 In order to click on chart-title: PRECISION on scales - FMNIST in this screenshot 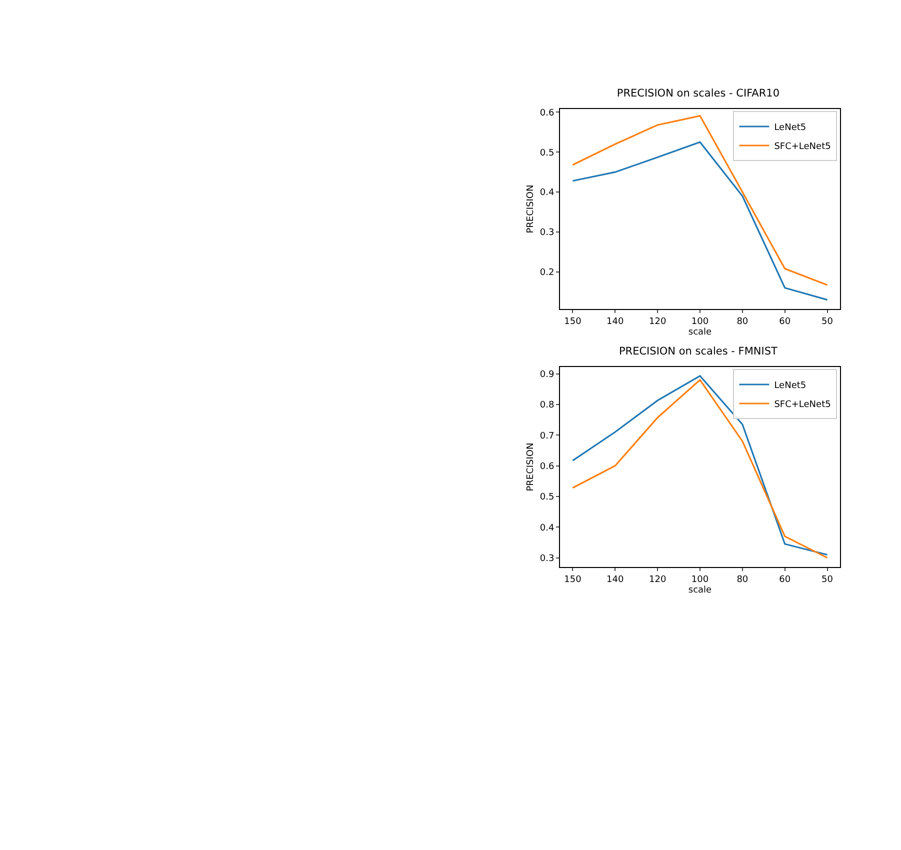, I will do `click(698, 351)`.